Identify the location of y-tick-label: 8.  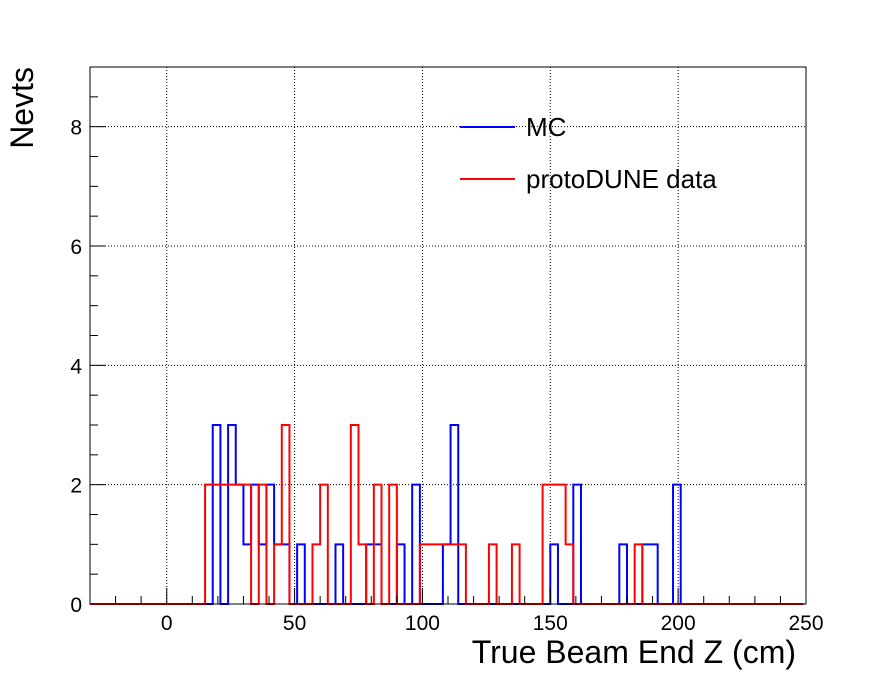
(76, 128).